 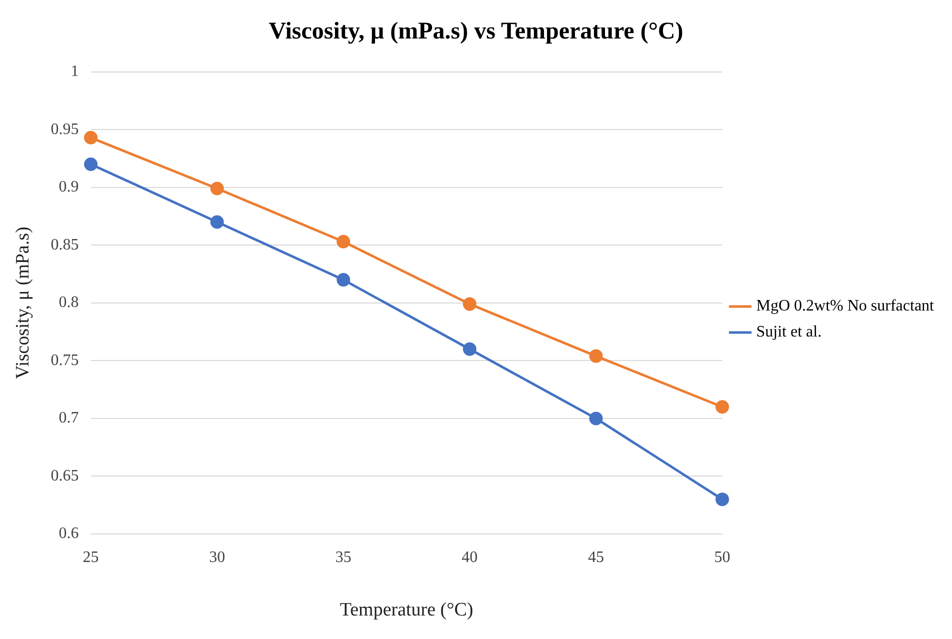 What do you see at coordinates (64, 360) in the screenshot?
I see `y-tick-label: 0.75` at bounding box center [64, 360].